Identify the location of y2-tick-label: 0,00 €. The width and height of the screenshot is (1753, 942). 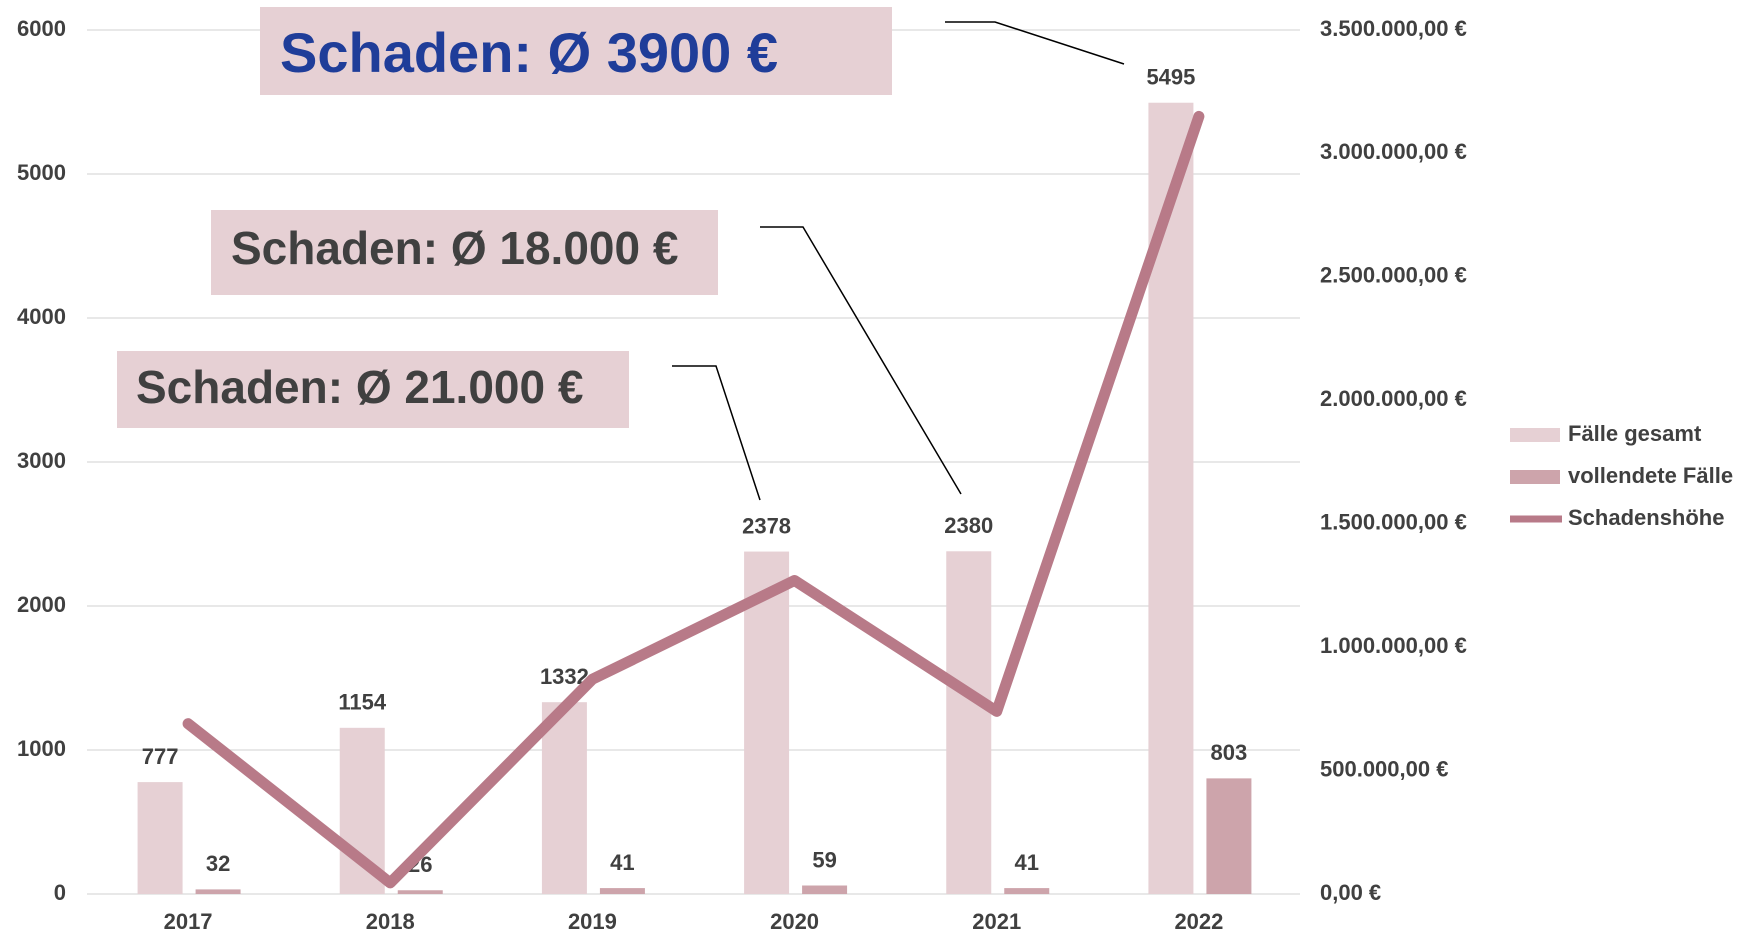
(1350, 892).